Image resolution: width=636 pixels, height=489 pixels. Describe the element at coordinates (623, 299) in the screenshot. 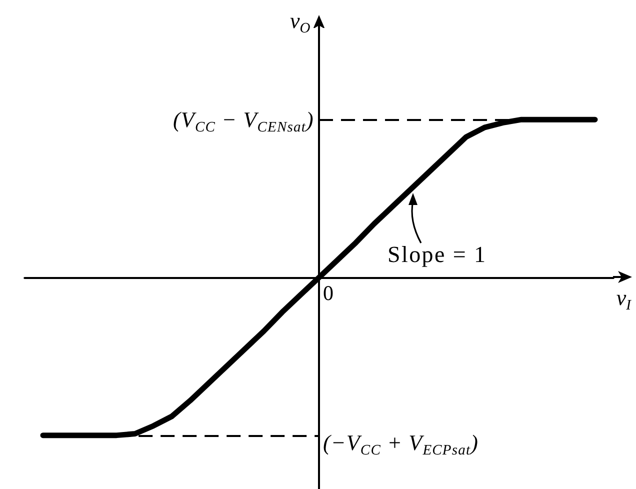

I see `x-axis-title: v$_{I}$` at that location.